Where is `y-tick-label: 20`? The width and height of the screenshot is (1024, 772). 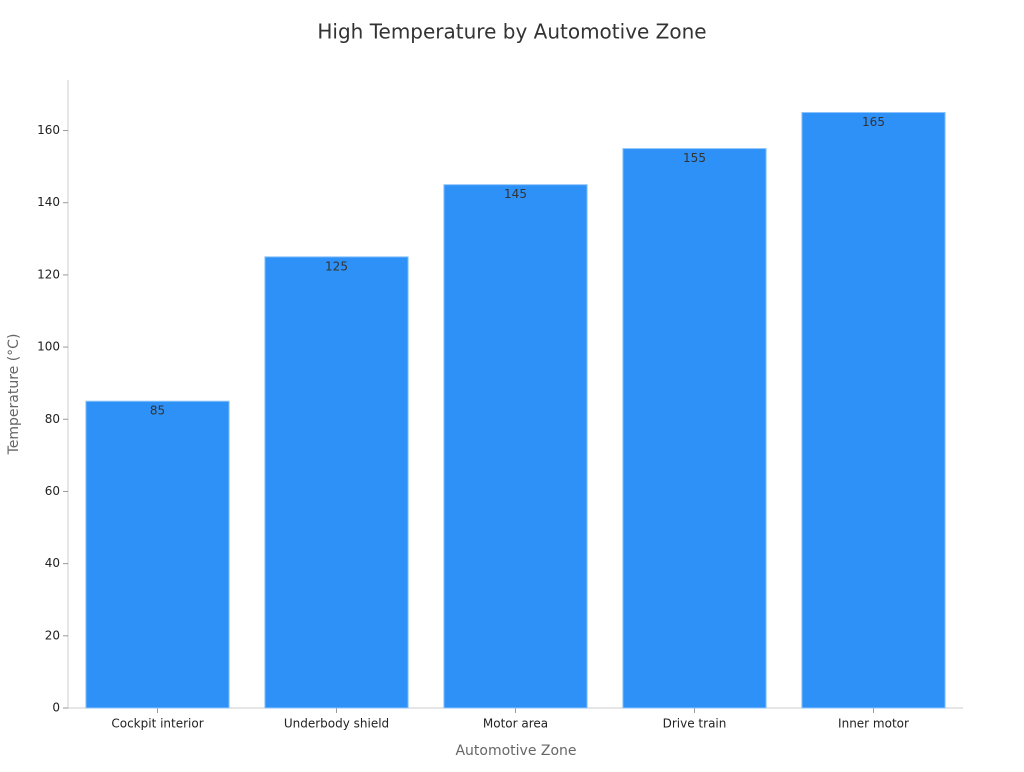
y-tick-label: 20 is located at coordinates (52, 635).